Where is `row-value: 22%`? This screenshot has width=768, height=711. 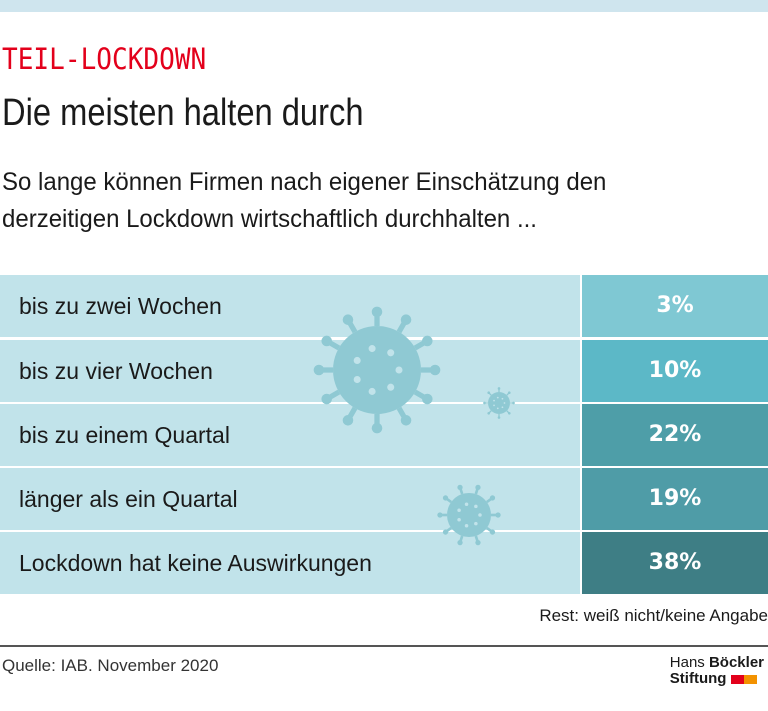 row-value: 22% is located at coordinates (675, 435).